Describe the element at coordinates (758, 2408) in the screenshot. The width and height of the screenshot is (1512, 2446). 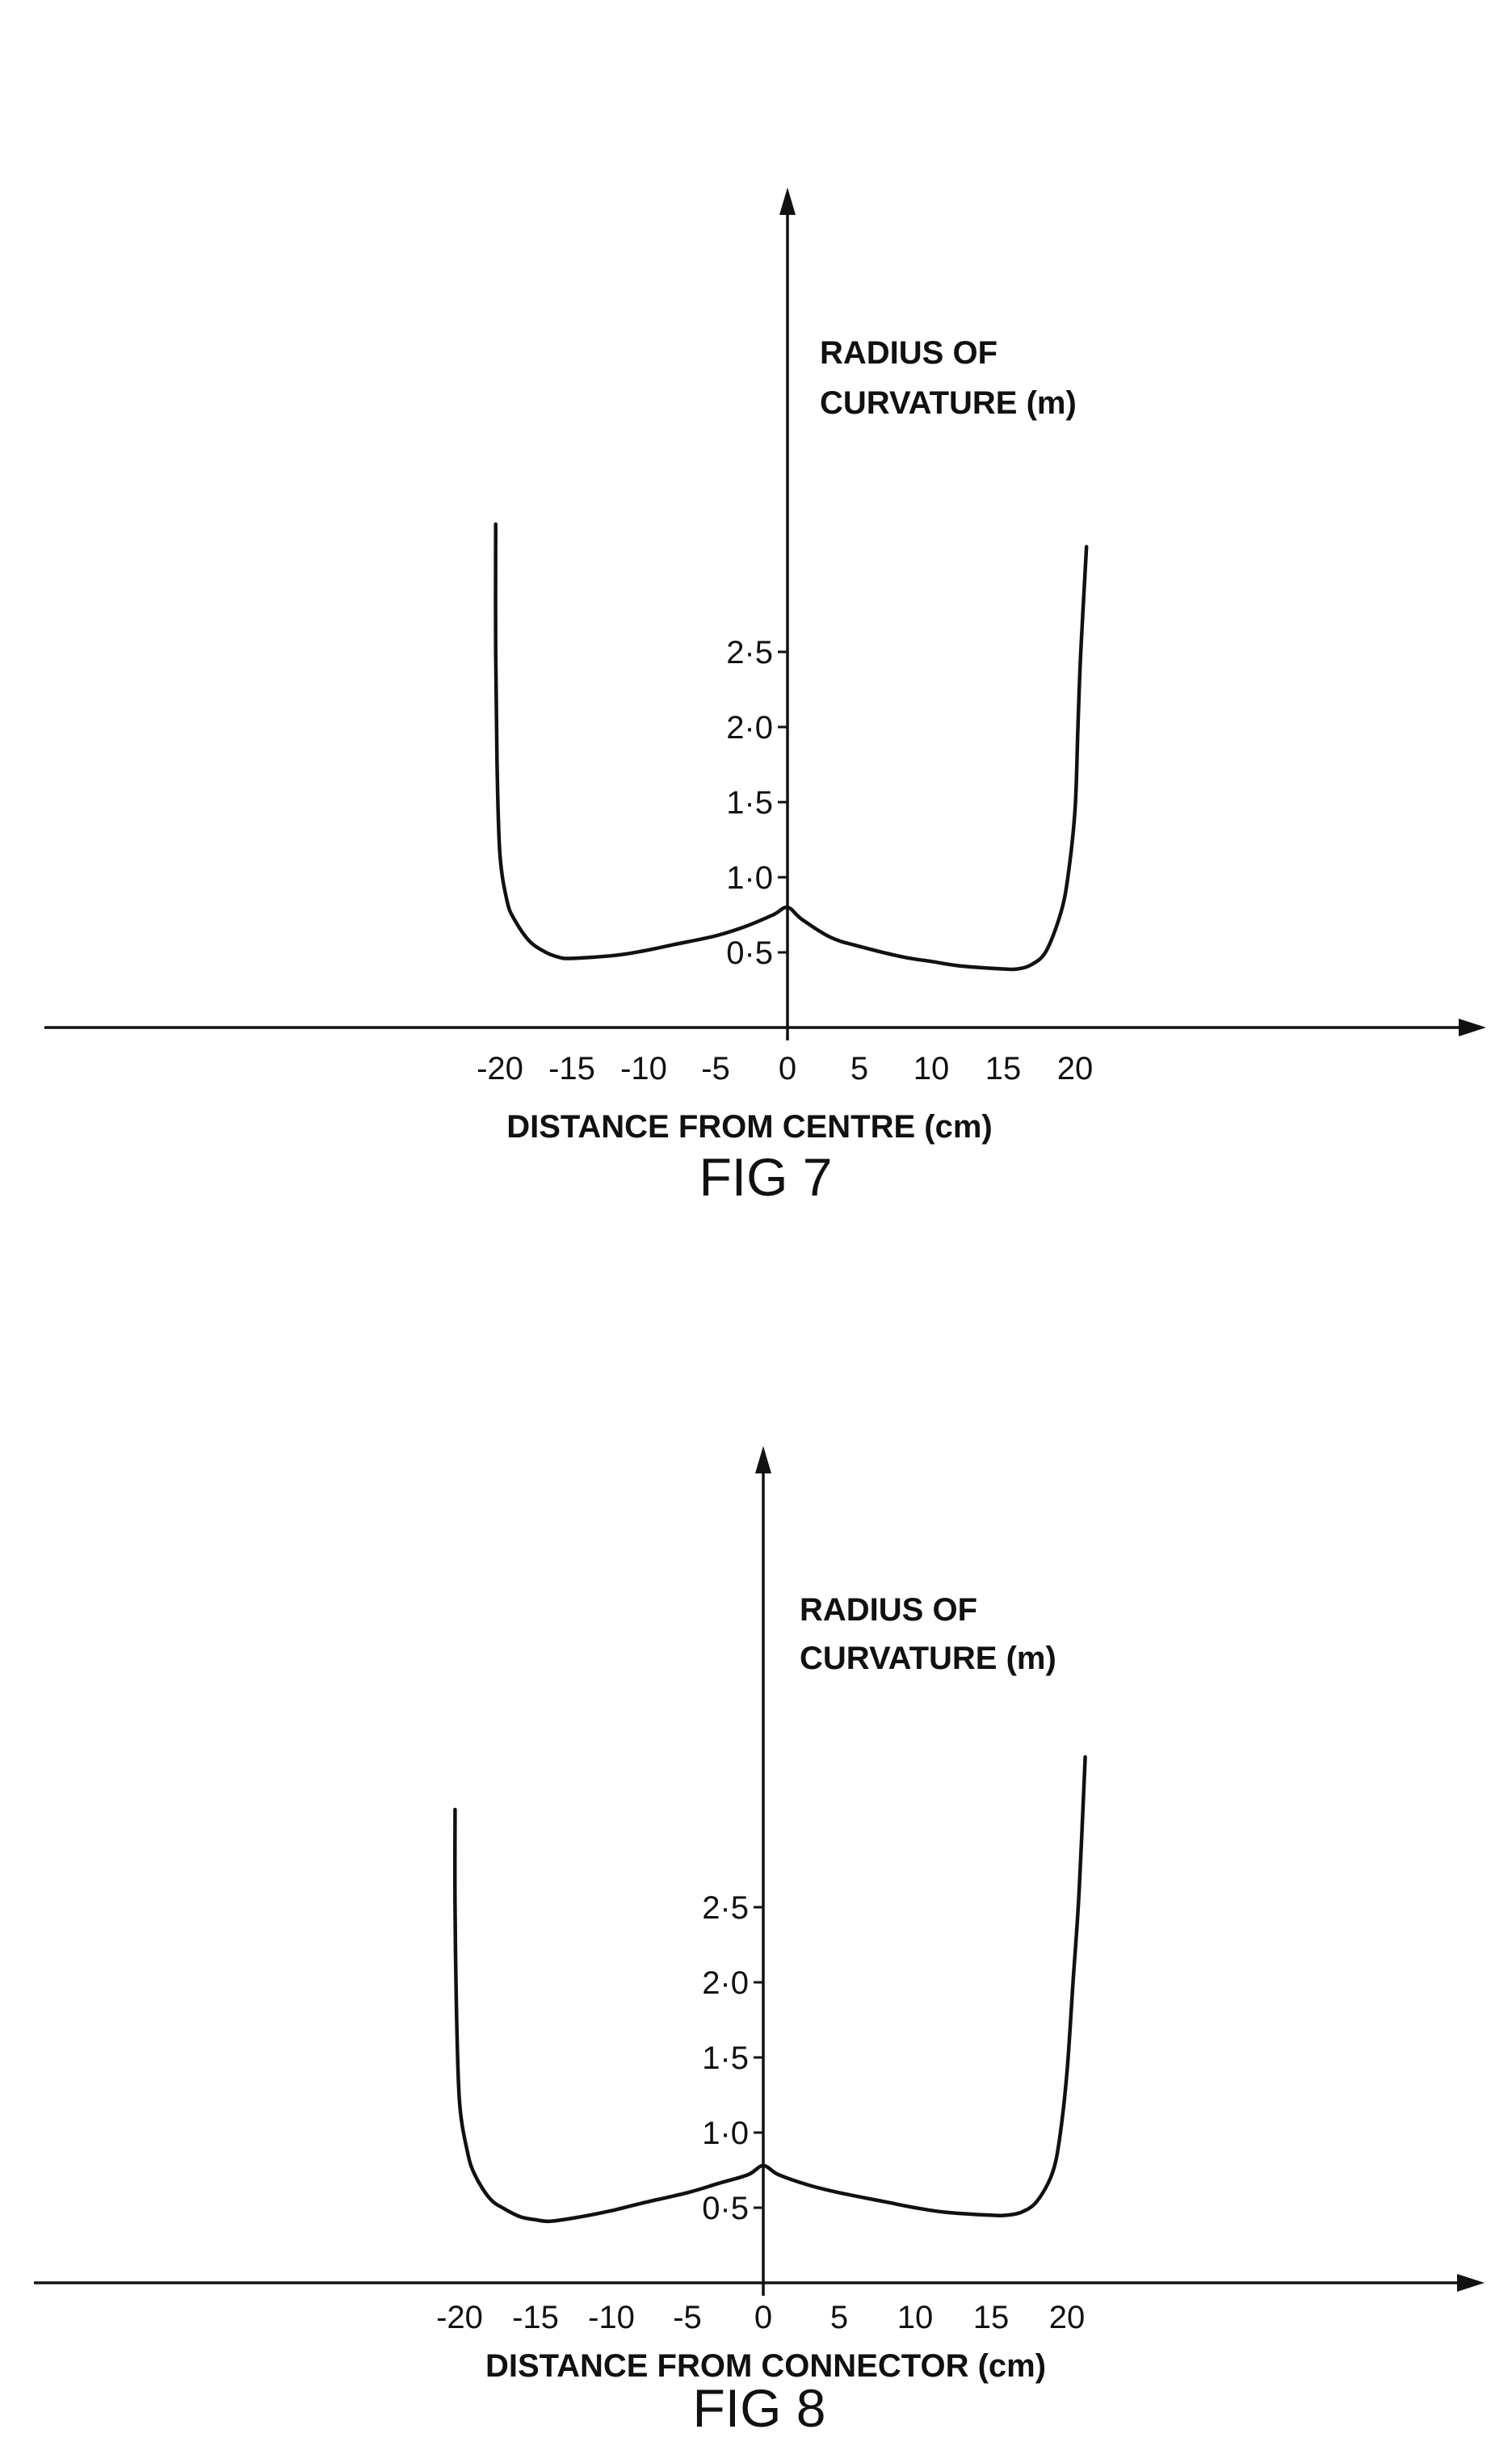
I see `fig-8-caption: FIG 8` at that location.